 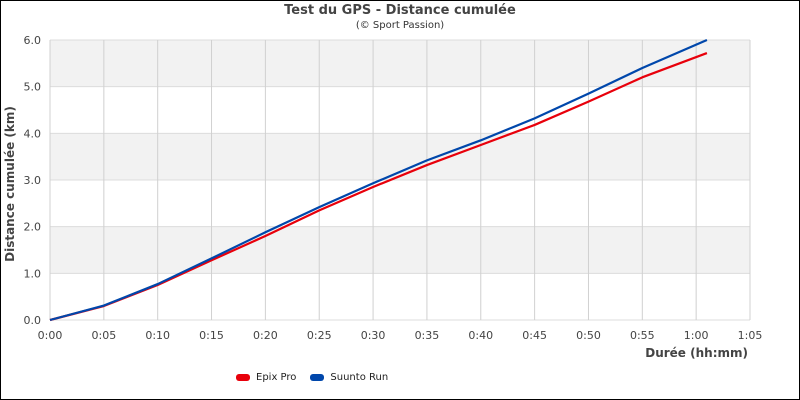 What do you see at coordinates (534, 335) in the screenshot?
I see `x-tick-label: 0:45` at bounding box center [534, 335].